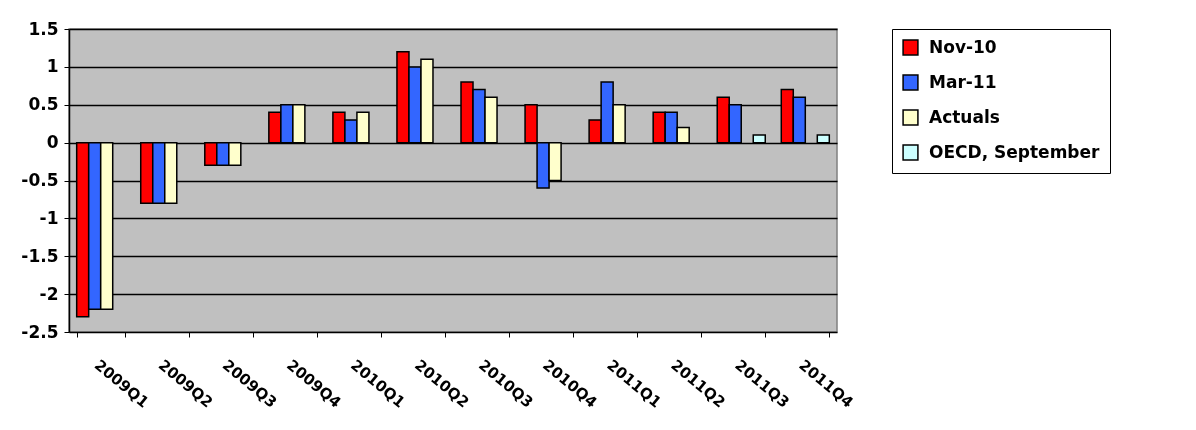 The height and width of the screenshot is (430, 1196). What do you see at coordinates (963, 81) in the screenshot?
I see `legend-label: Mar-11` at bounding box center [963, 81].